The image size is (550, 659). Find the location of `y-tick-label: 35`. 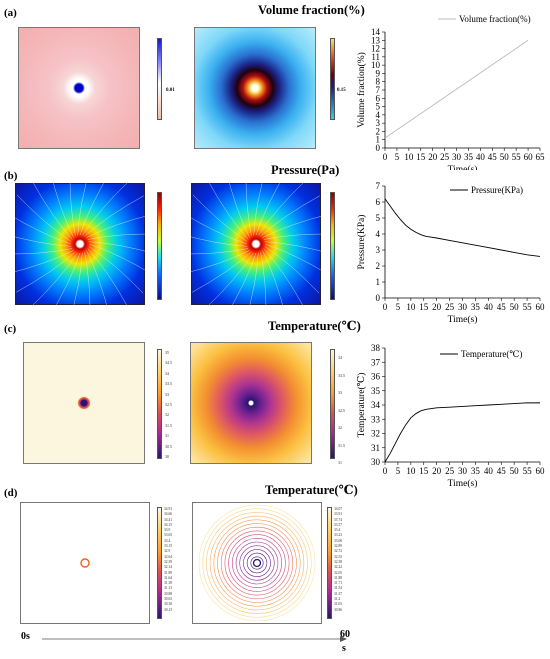

y-tick-label: 35 is located at coordinates (376, 391).